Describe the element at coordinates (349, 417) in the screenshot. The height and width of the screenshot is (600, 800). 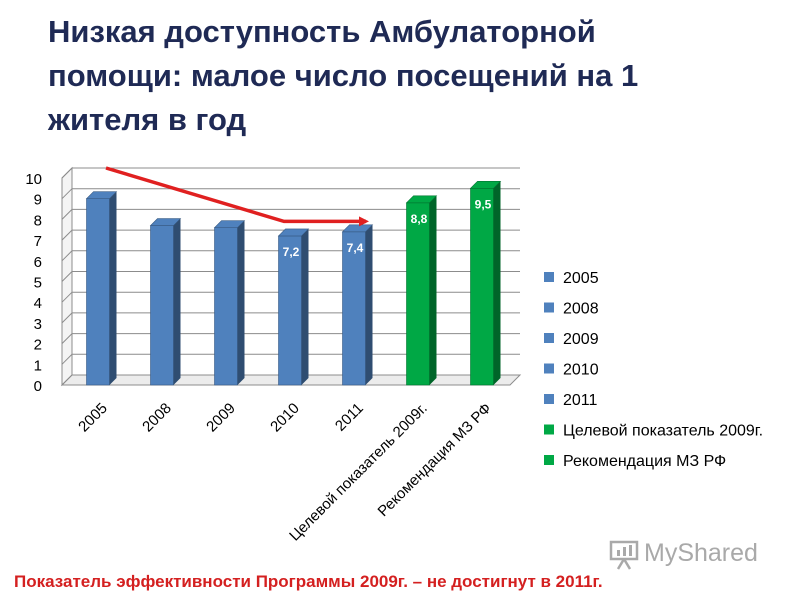
I see `x-tick-label: 2011` at that location.